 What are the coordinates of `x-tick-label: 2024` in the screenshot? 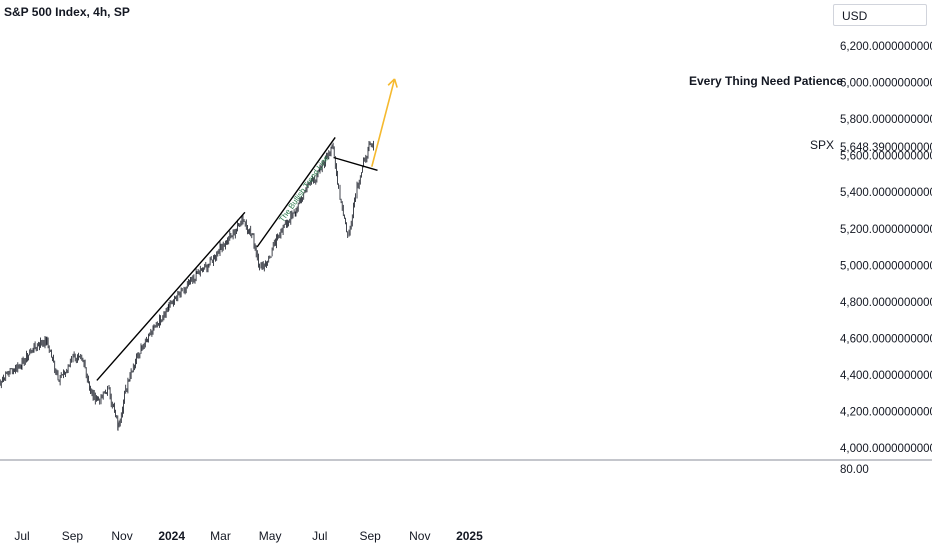 It's located at (171, 536).